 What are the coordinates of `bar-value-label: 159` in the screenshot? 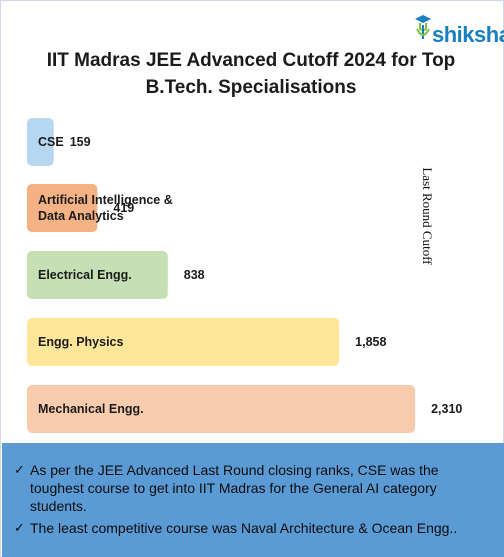 It's located at (80, 142).